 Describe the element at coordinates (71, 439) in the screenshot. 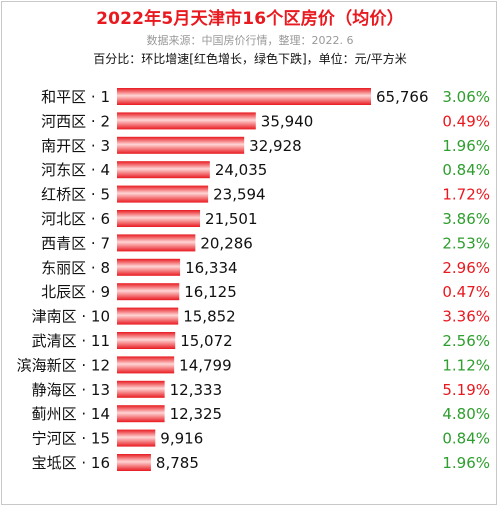

I see `category-label: 宁河区 · 15` at that location.